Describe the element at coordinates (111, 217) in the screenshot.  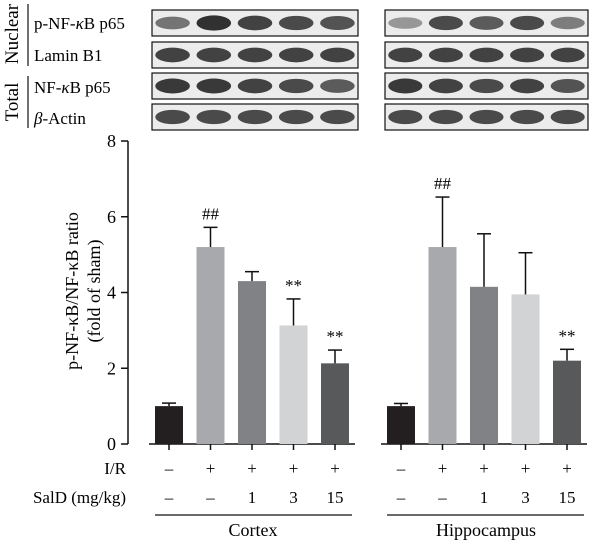
I see `y-tick-label-3: 6` at that location.